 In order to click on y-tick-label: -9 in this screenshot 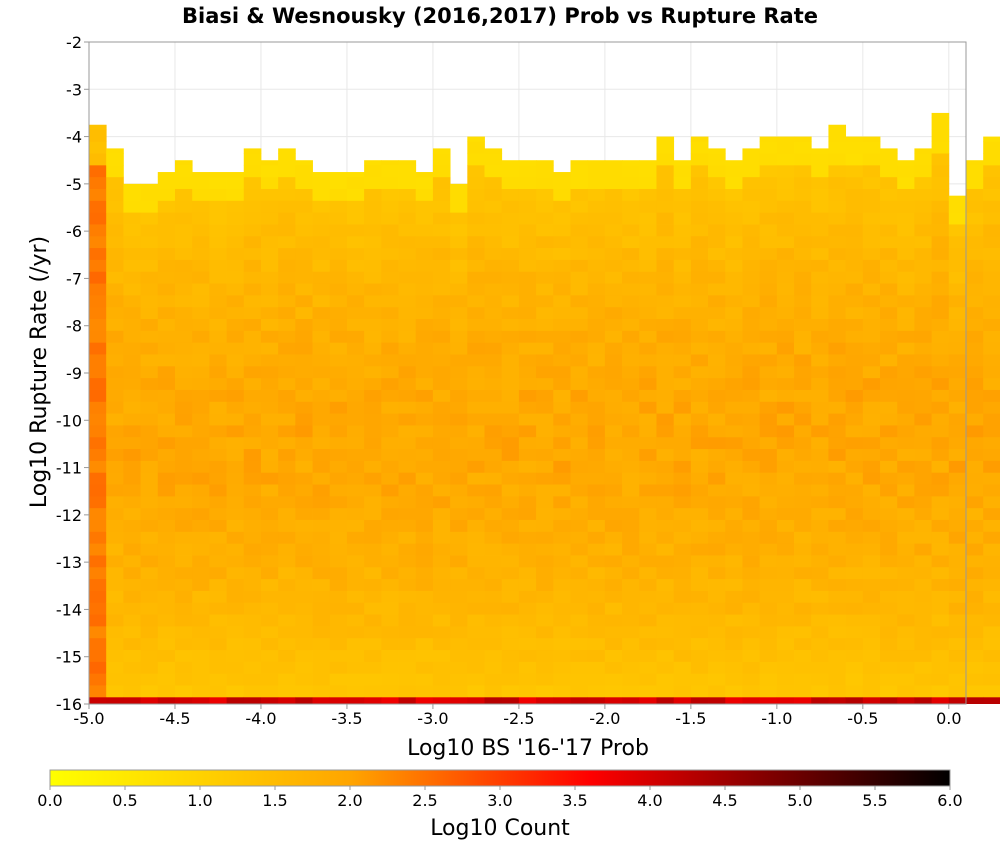, I will do `click(74, 373)`.